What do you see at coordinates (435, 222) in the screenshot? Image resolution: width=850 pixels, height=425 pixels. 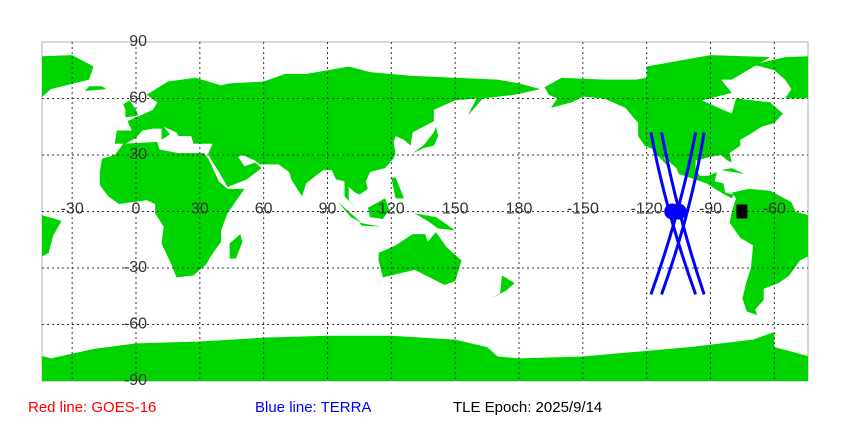 I see `new-guinea` at bounding box center [435, 222].